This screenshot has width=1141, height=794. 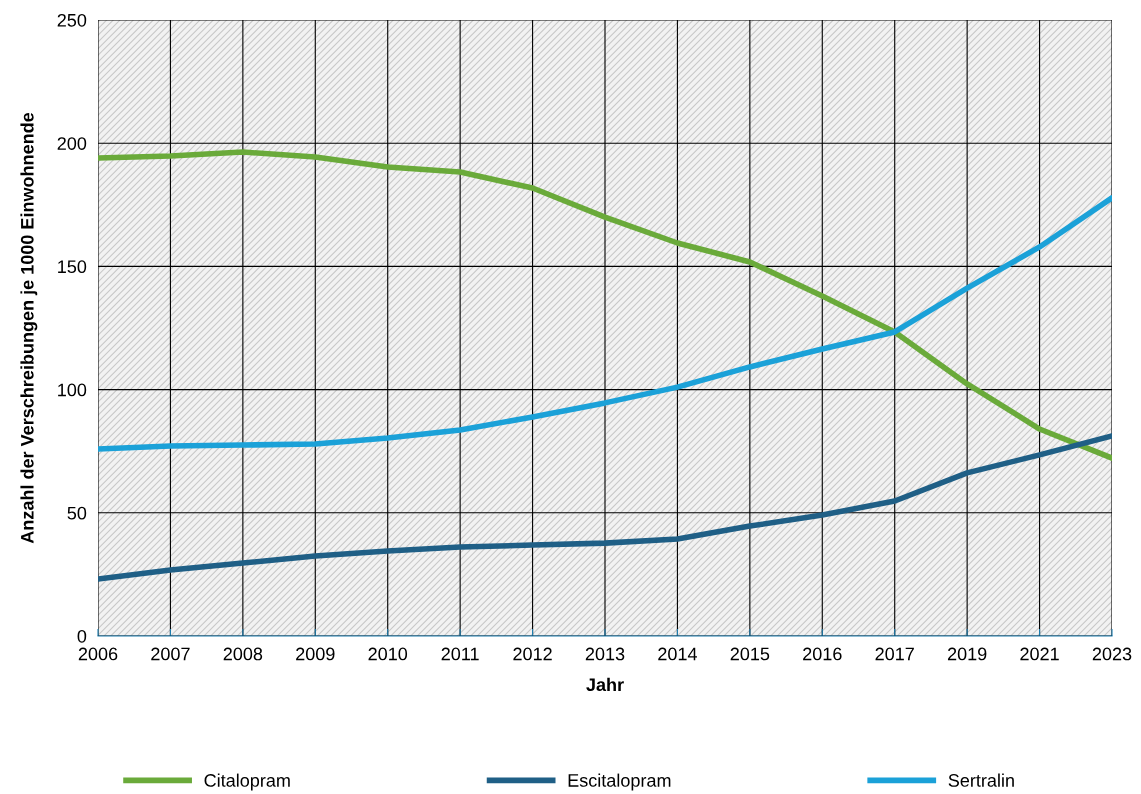 What do you see at coordinates (619, 782) in the screenshot?
I see `legend-label: Escitalopram` at bounding box center [619, 782].